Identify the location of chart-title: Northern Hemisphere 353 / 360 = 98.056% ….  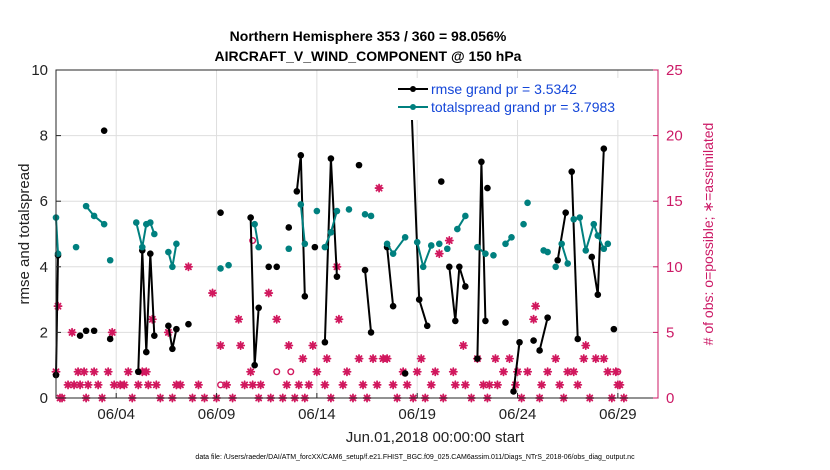
(368, 46).